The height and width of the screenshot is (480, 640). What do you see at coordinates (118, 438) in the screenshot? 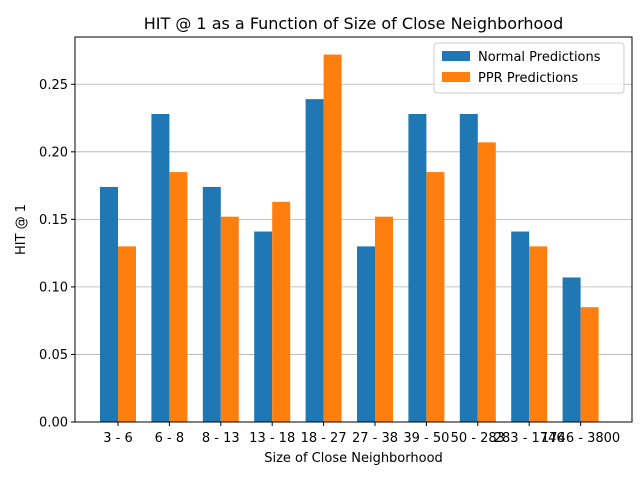
I see `x-tick-label: 3 - 6` at bounding box center [118, 438].